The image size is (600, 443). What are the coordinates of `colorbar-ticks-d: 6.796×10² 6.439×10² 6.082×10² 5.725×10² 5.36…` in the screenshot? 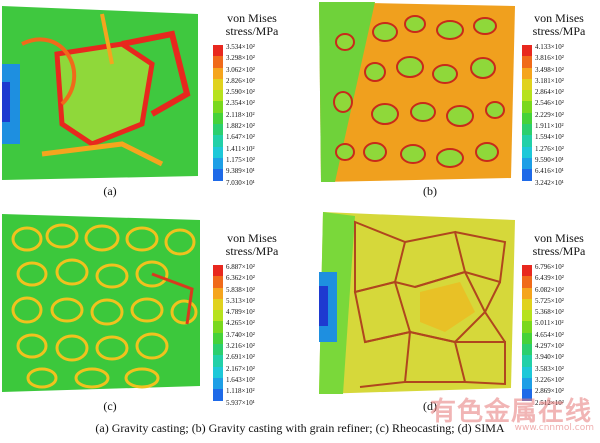 It's located at (549, 335).